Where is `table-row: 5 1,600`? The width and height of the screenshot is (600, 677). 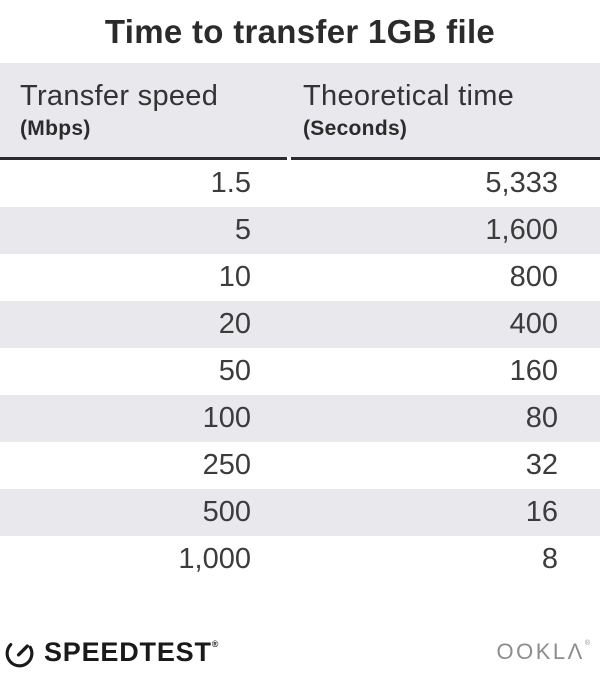
table-row: 5 1,600 is located at coordinates (300, 230).